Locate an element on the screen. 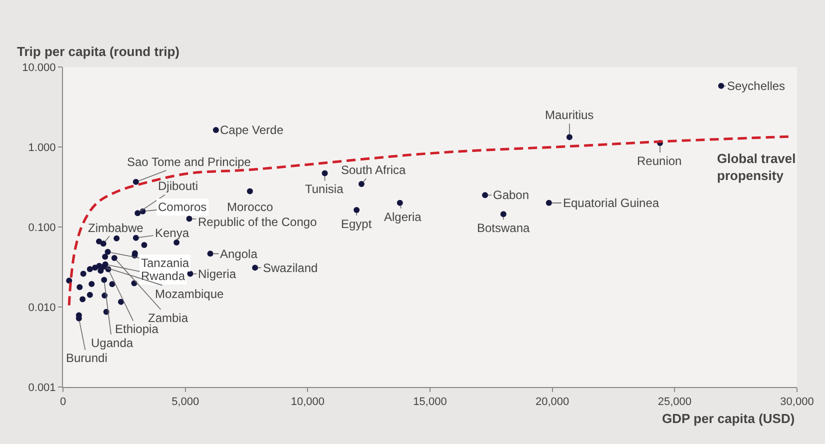 The height and width of the screenshot is (444, 825). annotation: Tanzania is located at coordinates (165, 263).